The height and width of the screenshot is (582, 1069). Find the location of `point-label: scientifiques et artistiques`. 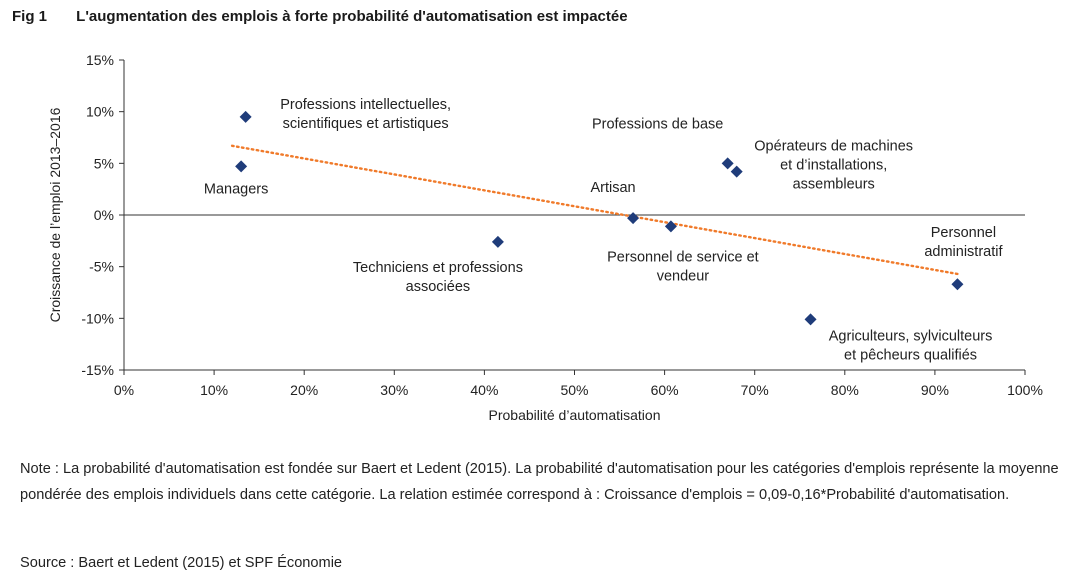

point-label: scientifiques et artistiques is located at coordinates (366, 124).